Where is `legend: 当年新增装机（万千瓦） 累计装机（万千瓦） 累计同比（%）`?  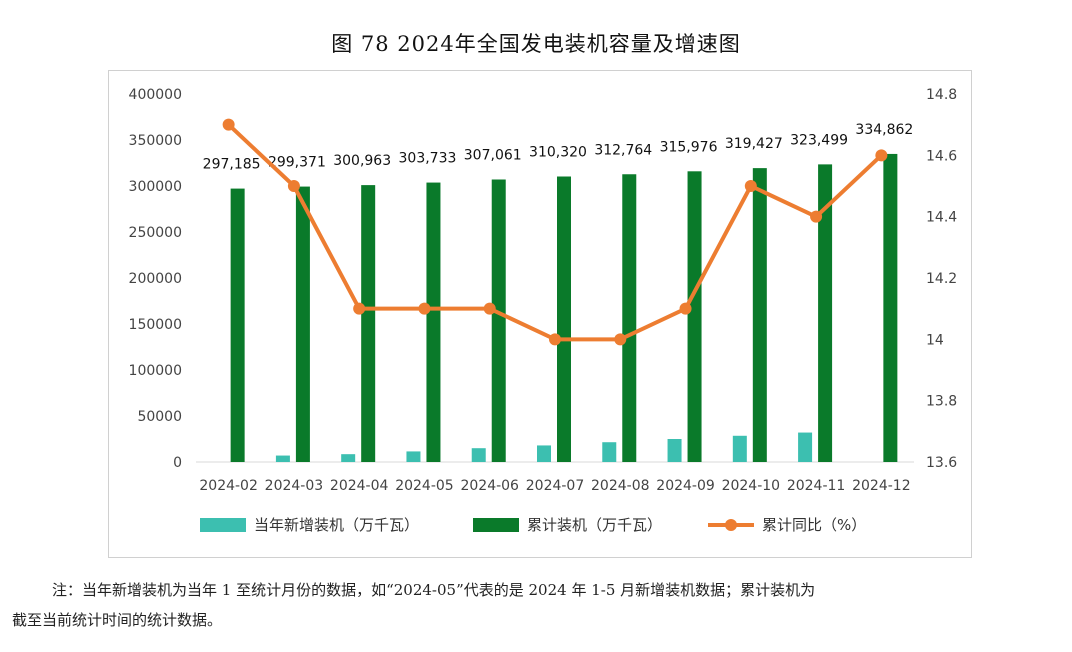
legend: 当年新增装机（万千瓦） 累计装机（万千瓦） 累计同比（%） is located at coordinates (533, 525).